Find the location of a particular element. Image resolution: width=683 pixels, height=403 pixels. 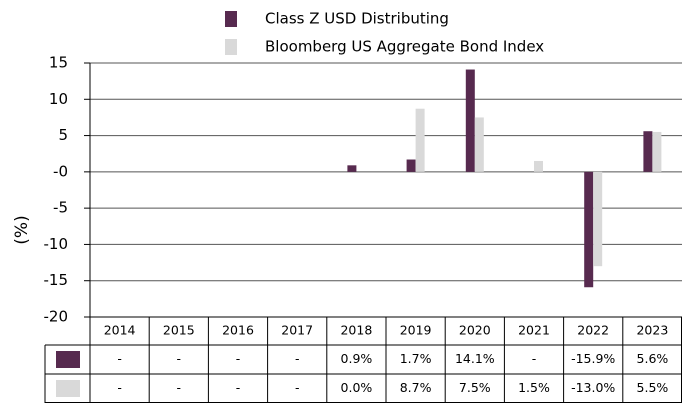

legend-label: Bloomberg US Aggregate Bond Index is located at coordinates (404, 47).